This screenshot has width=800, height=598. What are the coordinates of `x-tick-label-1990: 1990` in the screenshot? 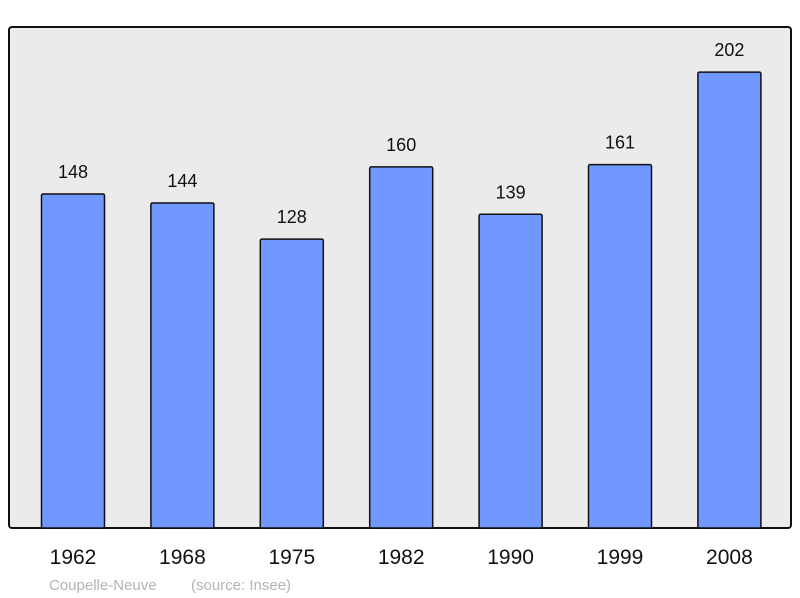 It's located at (510, 557).